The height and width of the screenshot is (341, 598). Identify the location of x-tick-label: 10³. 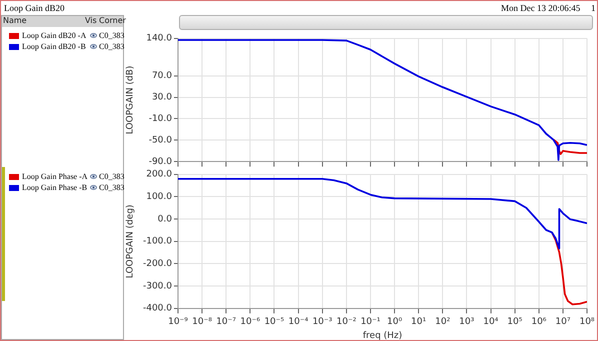
(467, 322).